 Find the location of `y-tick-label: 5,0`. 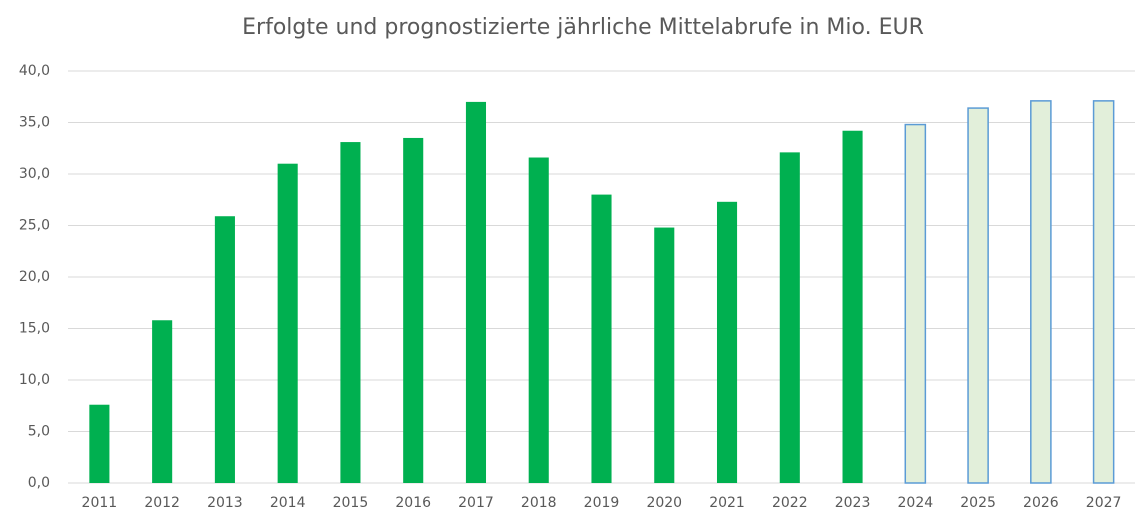

y-tick-label: 5,0 is located at coordinates (39, 432).